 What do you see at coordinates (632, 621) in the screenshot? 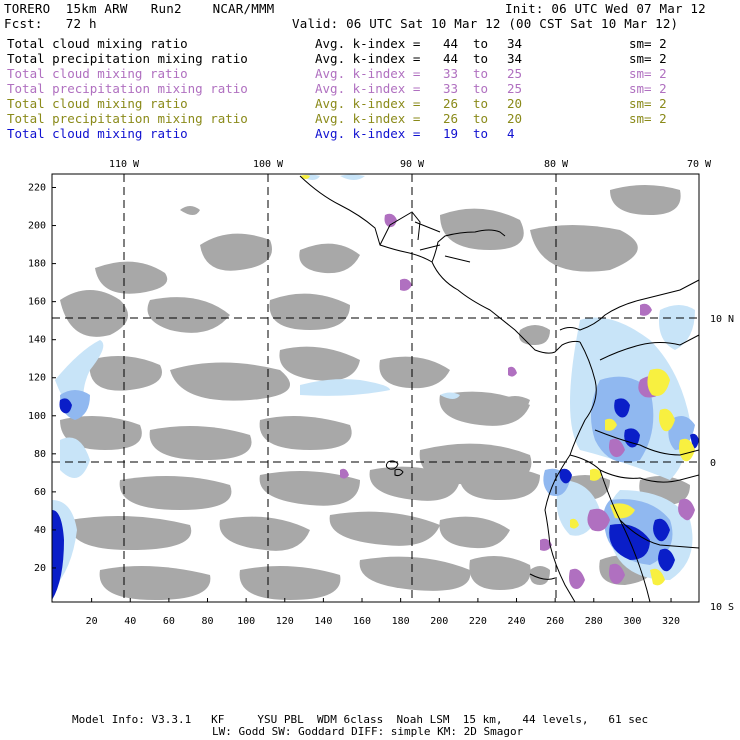
I see `x-tick-label: 300` at bounding box center [632, 621].